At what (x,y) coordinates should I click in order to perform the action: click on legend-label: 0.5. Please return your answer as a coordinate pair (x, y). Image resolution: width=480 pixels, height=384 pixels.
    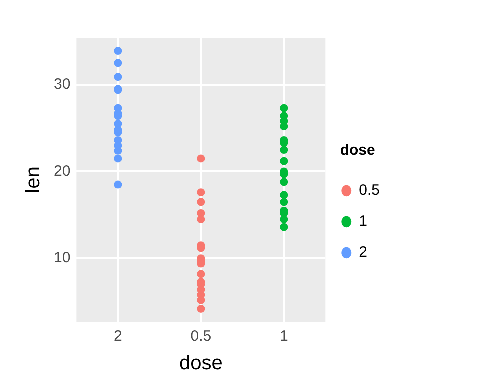
    Looking at the image, I should click on (369, 191).